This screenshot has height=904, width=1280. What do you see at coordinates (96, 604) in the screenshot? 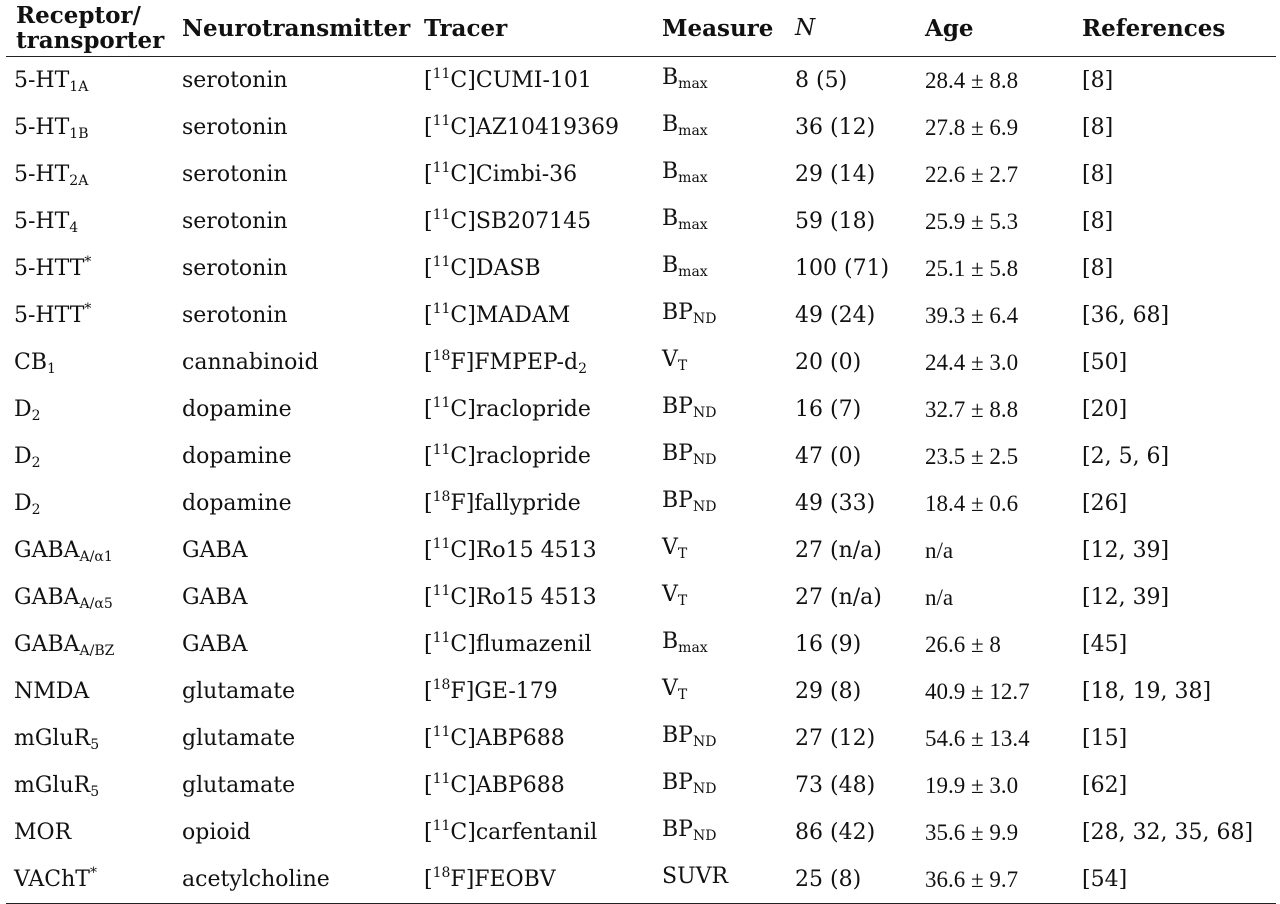
I see `receptor-subscript: A/α5` at bounding box center [96, 604].